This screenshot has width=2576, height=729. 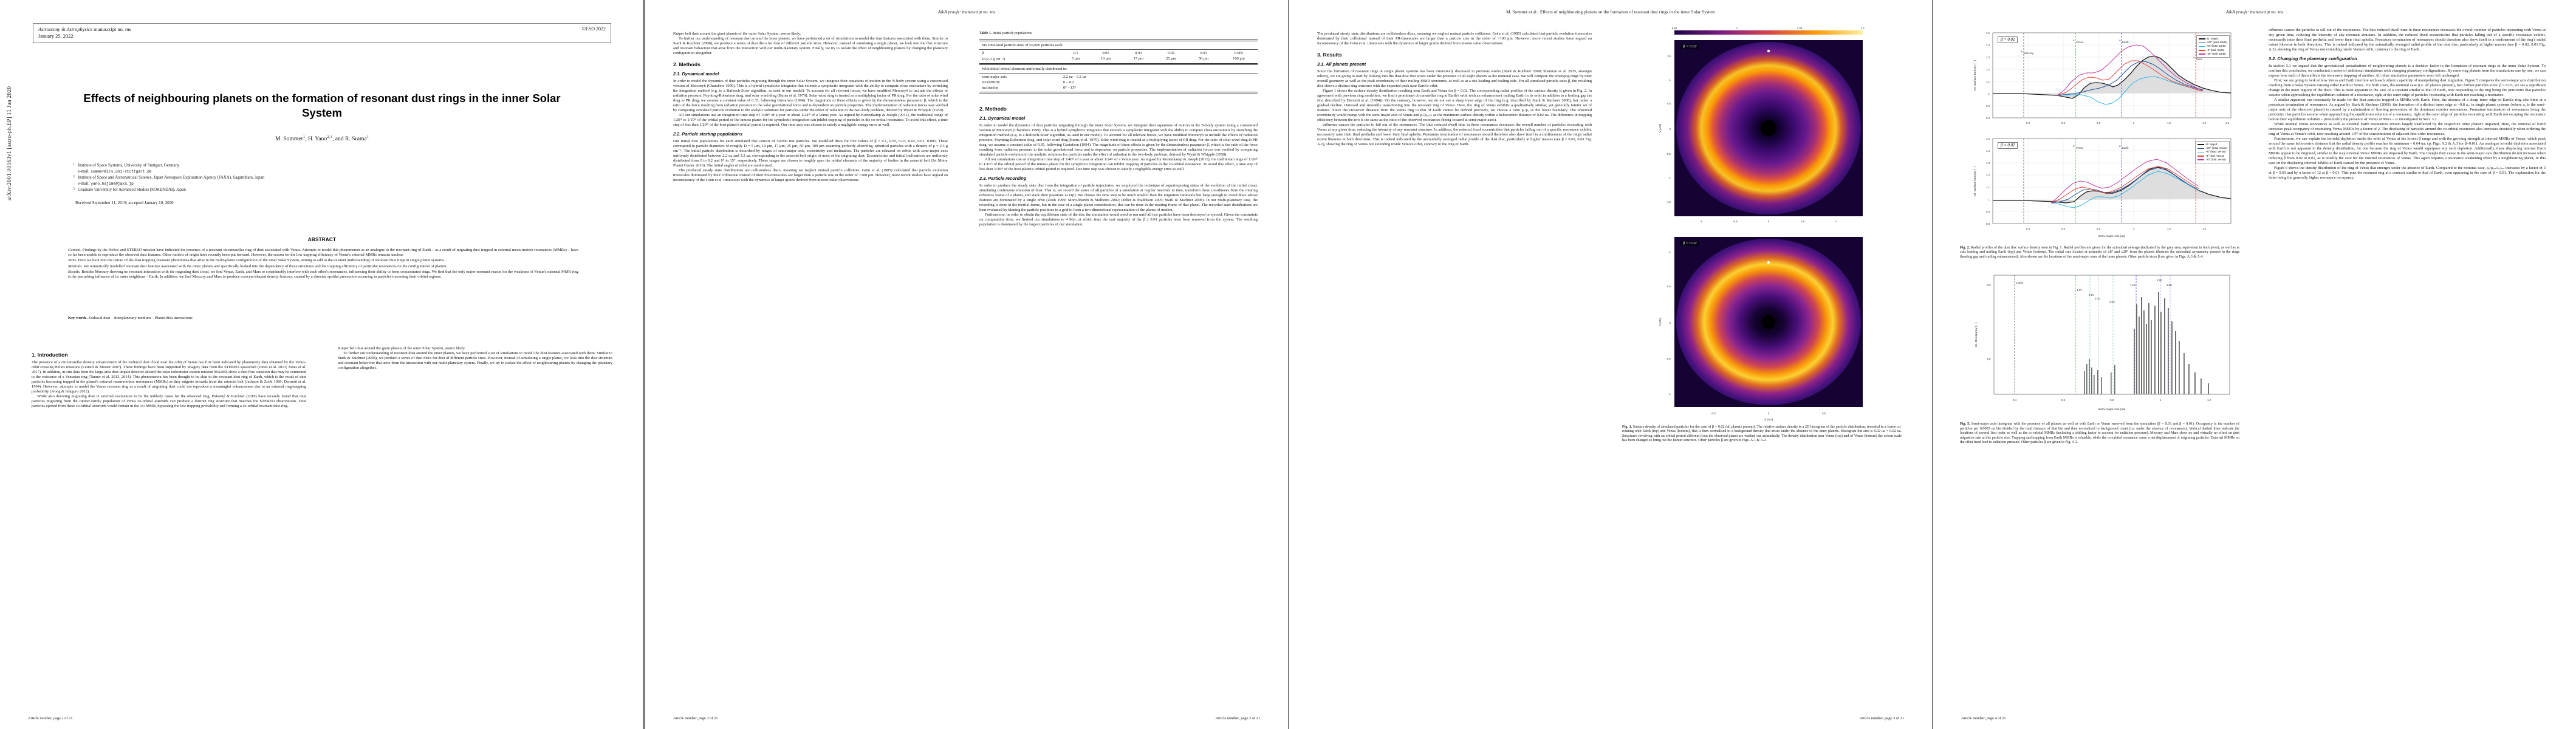 What do you see at coordinates (1005, 33) in the screenshot?
I see `table-caption: Table 1. Initial particle populations` at bounding box center [1005, 33].